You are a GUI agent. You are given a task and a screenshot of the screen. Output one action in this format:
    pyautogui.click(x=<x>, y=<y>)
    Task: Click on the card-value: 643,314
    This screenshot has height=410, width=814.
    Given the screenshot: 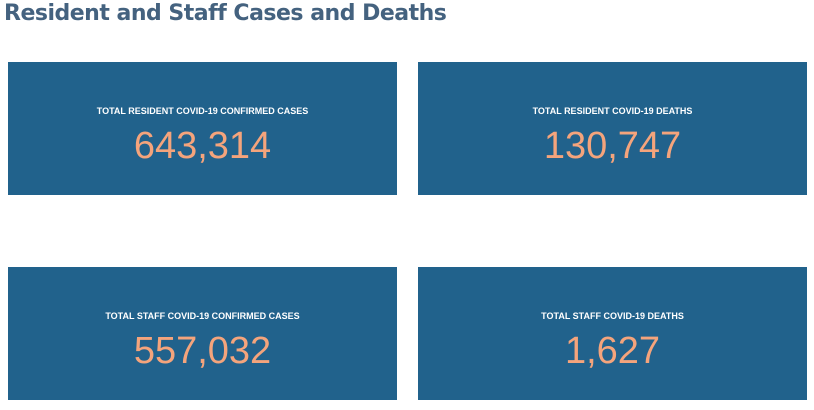 What is the action you would take?
    pyautogui.click(x=202, y=146)
    